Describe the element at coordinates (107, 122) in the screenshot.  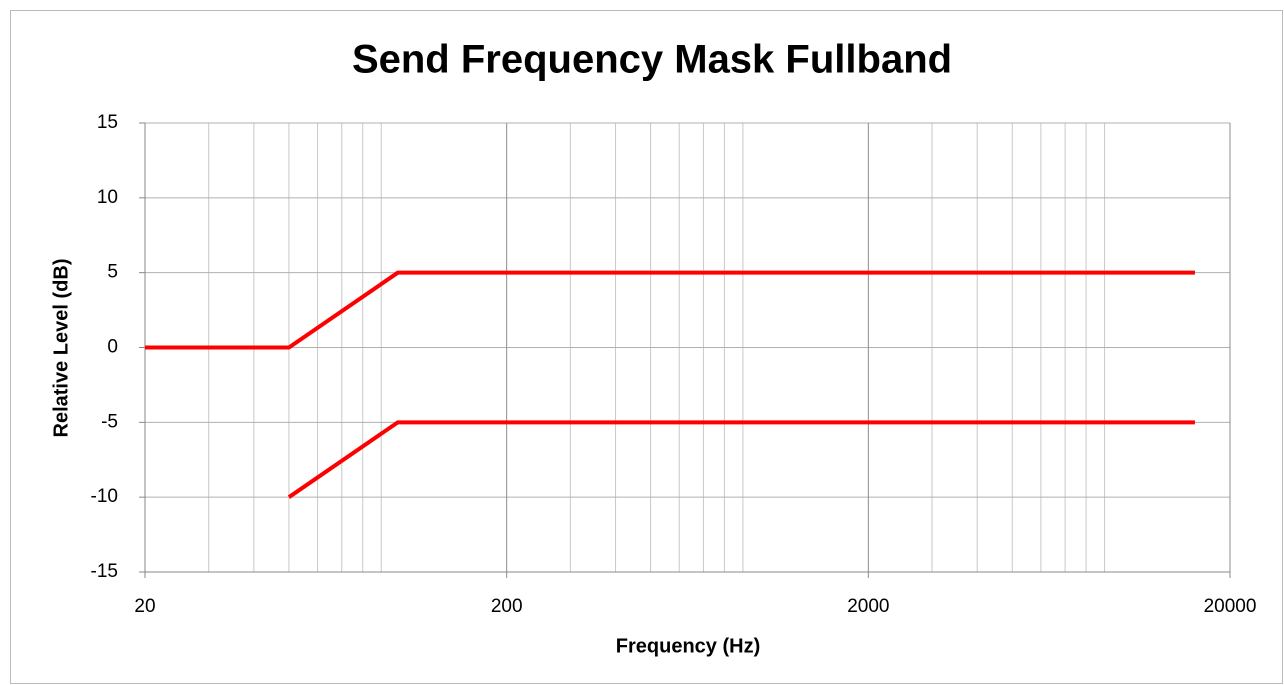
I see `y-tick-label: 15` at that location.